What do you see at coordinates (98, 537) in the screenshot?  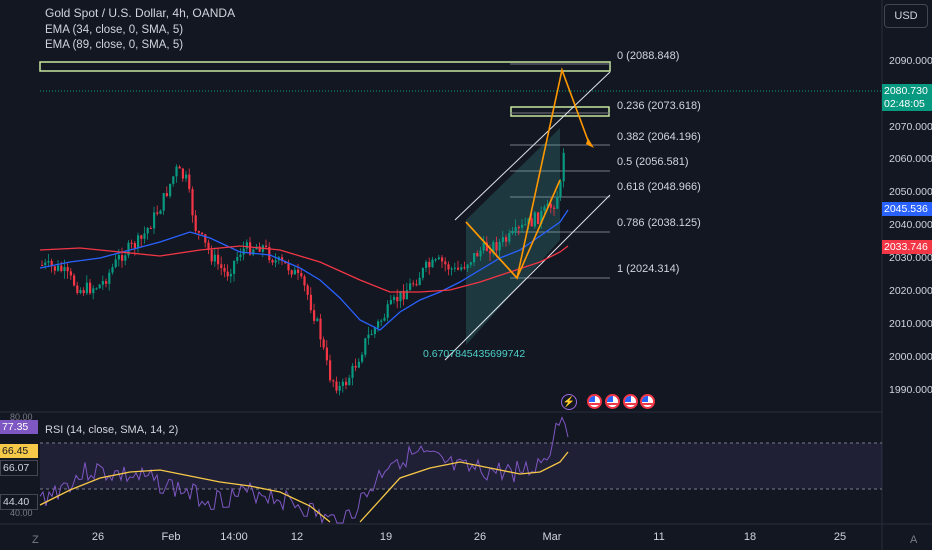 I see `time-label: 26` at bounding box center [98, 537].